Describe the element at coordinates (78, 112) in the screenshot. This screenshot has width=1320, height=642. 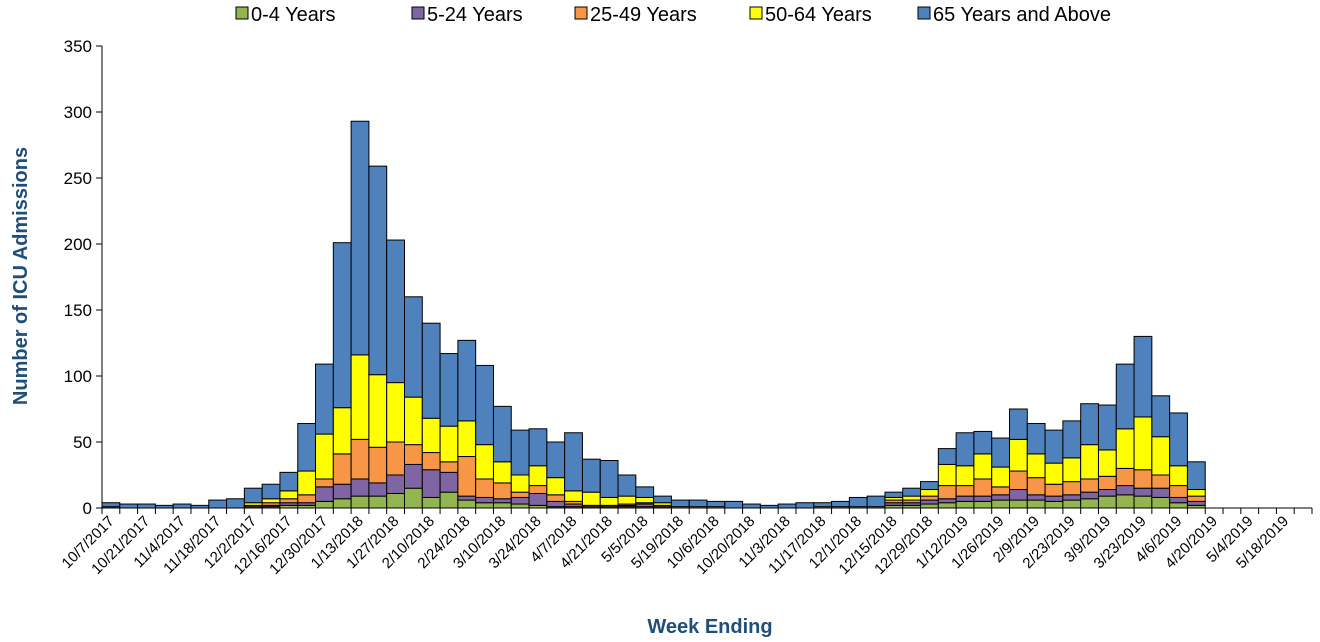
I see `y-tick-label: 300` at that location.